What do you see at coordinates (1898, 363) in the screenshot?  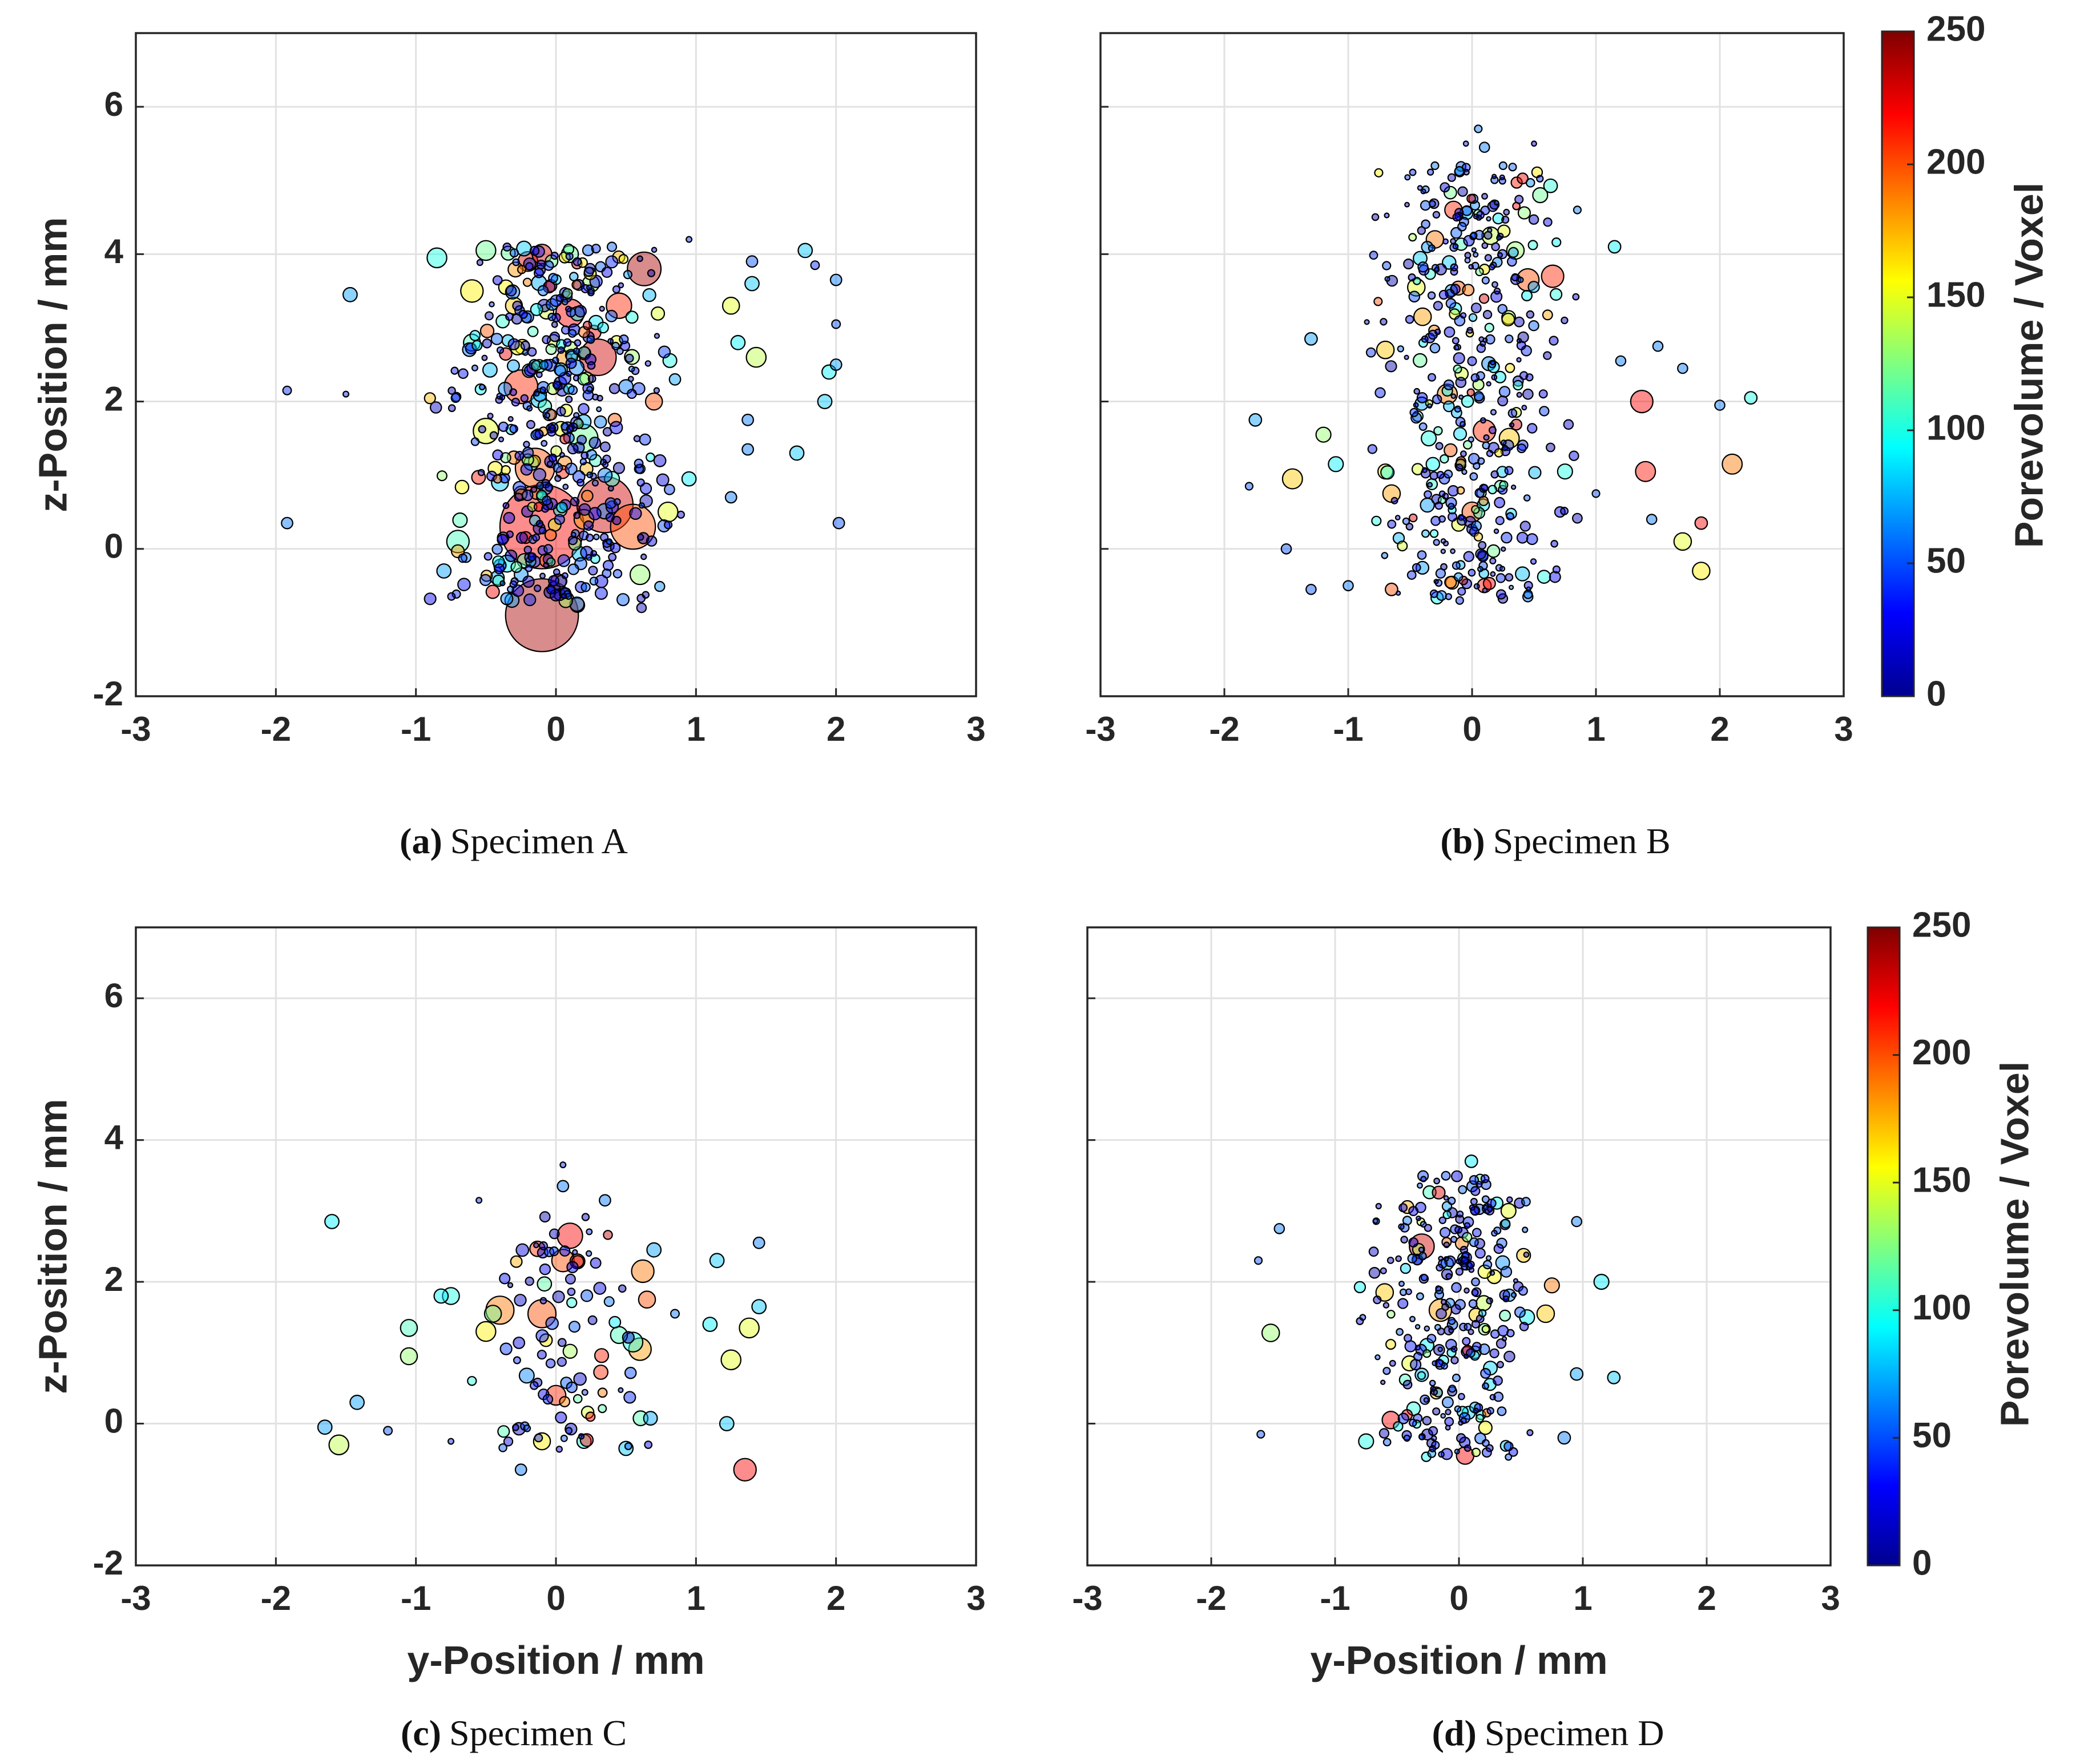 I see `colorbar-top-gradient` at bounding box center [1898, 363].